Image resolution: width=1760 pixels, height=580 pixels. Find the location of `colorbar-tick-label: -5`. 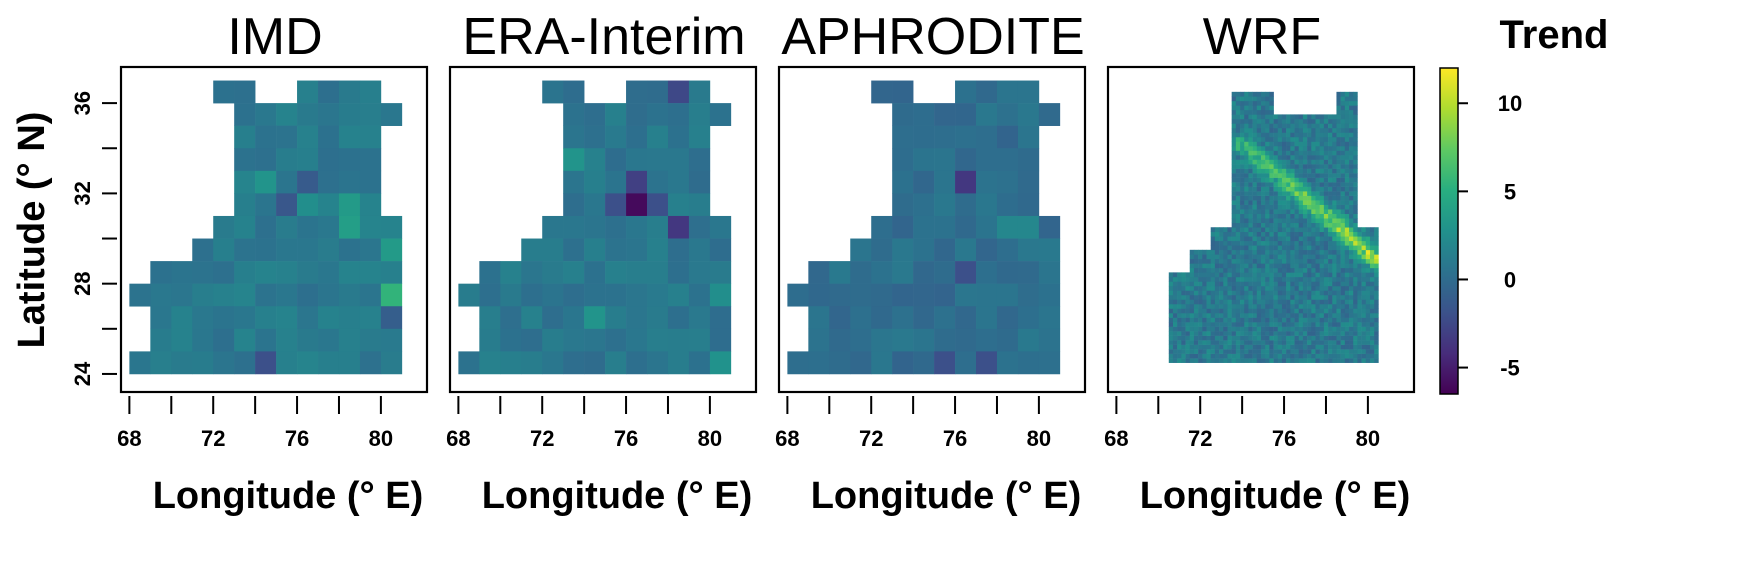

colorbar-tick-label: -5 is located at coordinates (1510, 368).